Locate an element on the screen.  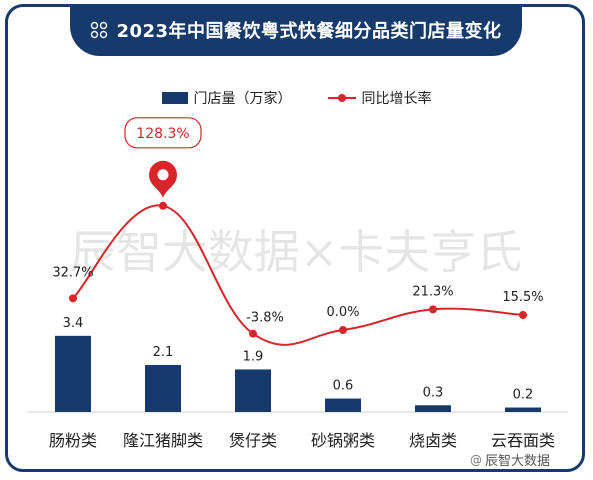
bar-value-label: 0.2 is located at coordinates (523, 395).